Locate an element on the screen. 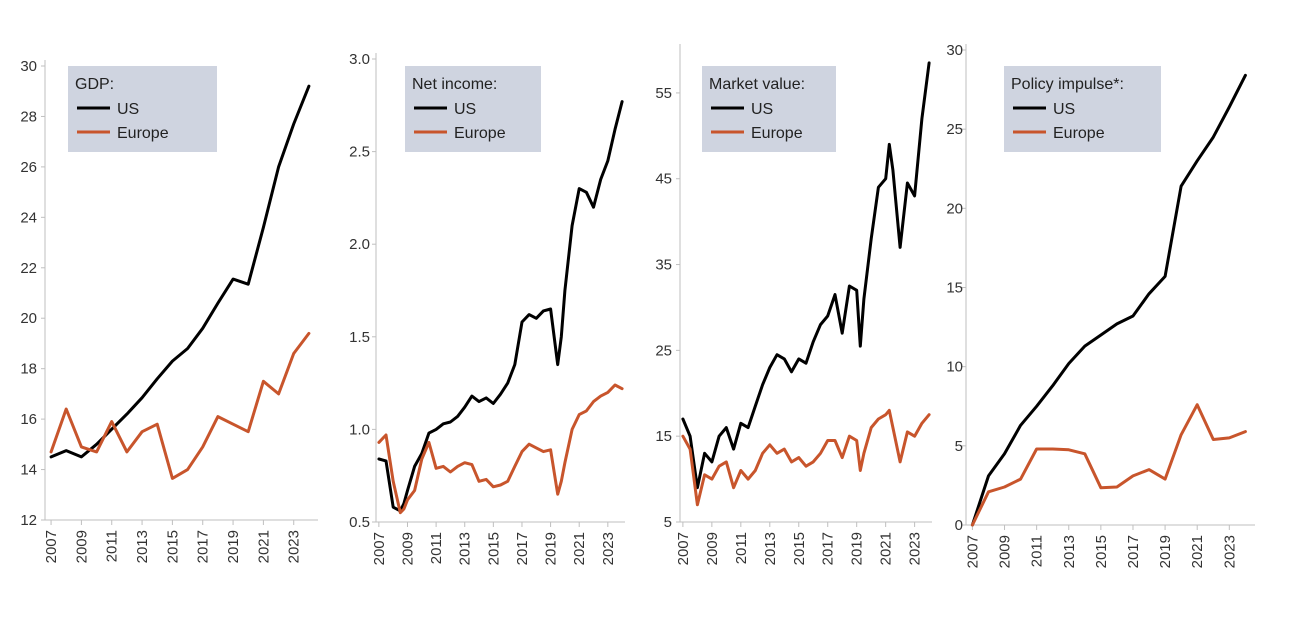 This screenshot has width=1292, height=618. y-tick-label: 35 is located at coordinates (663, 265).